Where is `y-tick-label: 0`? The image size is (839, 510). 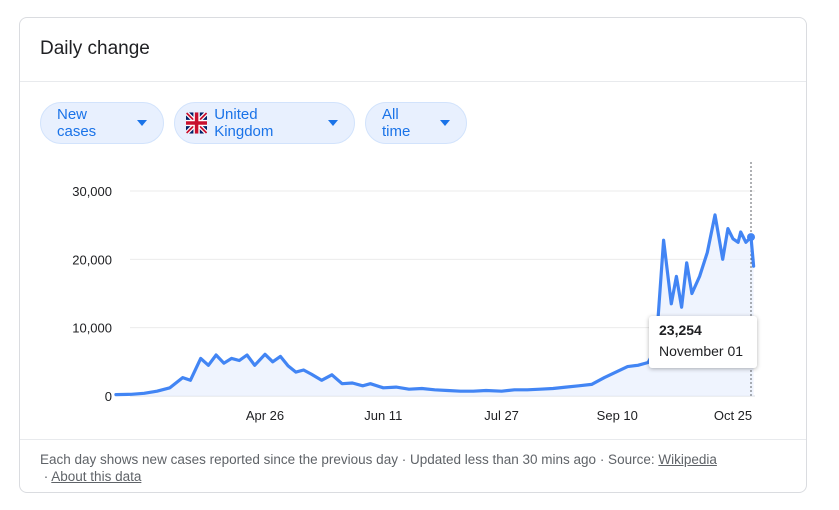 y-tick-label: 0 is located at coordinates (108, 396).